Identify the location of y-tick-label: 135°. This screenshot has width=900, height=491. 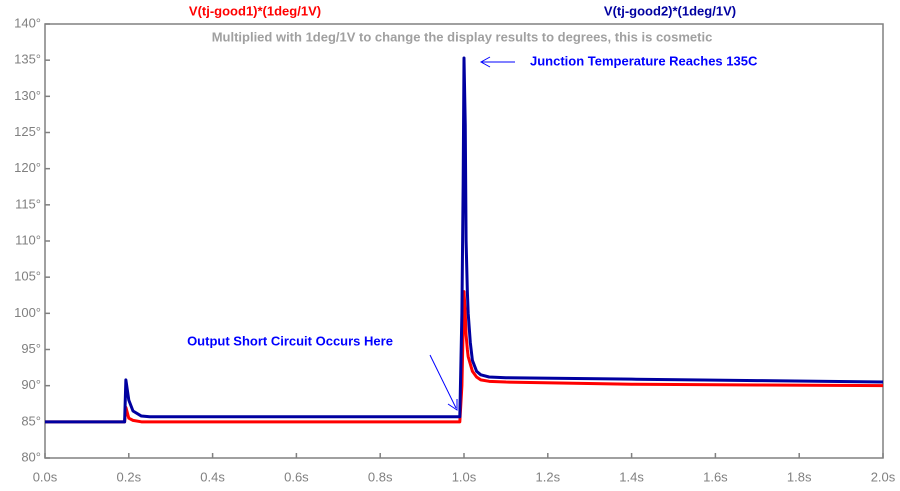
(27, 59).